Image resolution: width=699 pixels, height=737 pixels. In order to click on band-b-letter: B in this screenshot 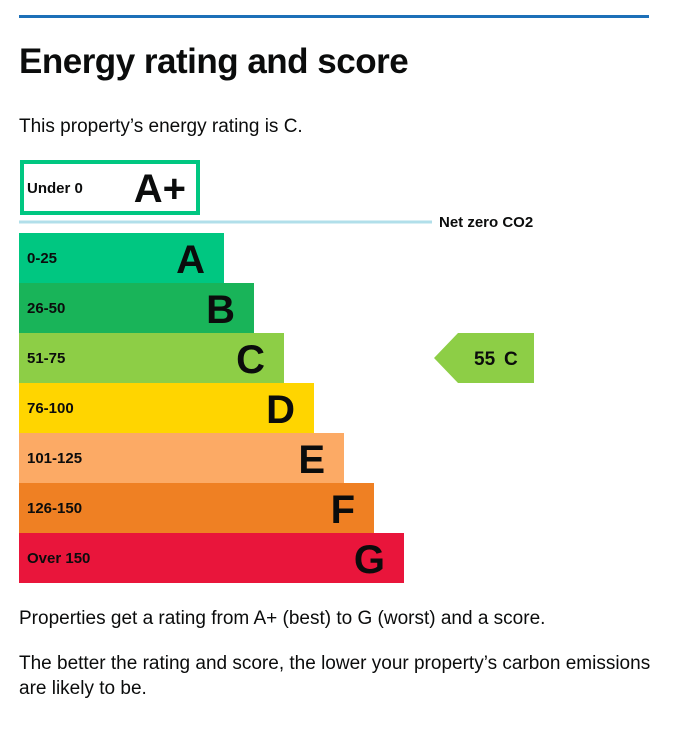, I will do `click(220, 310)`.